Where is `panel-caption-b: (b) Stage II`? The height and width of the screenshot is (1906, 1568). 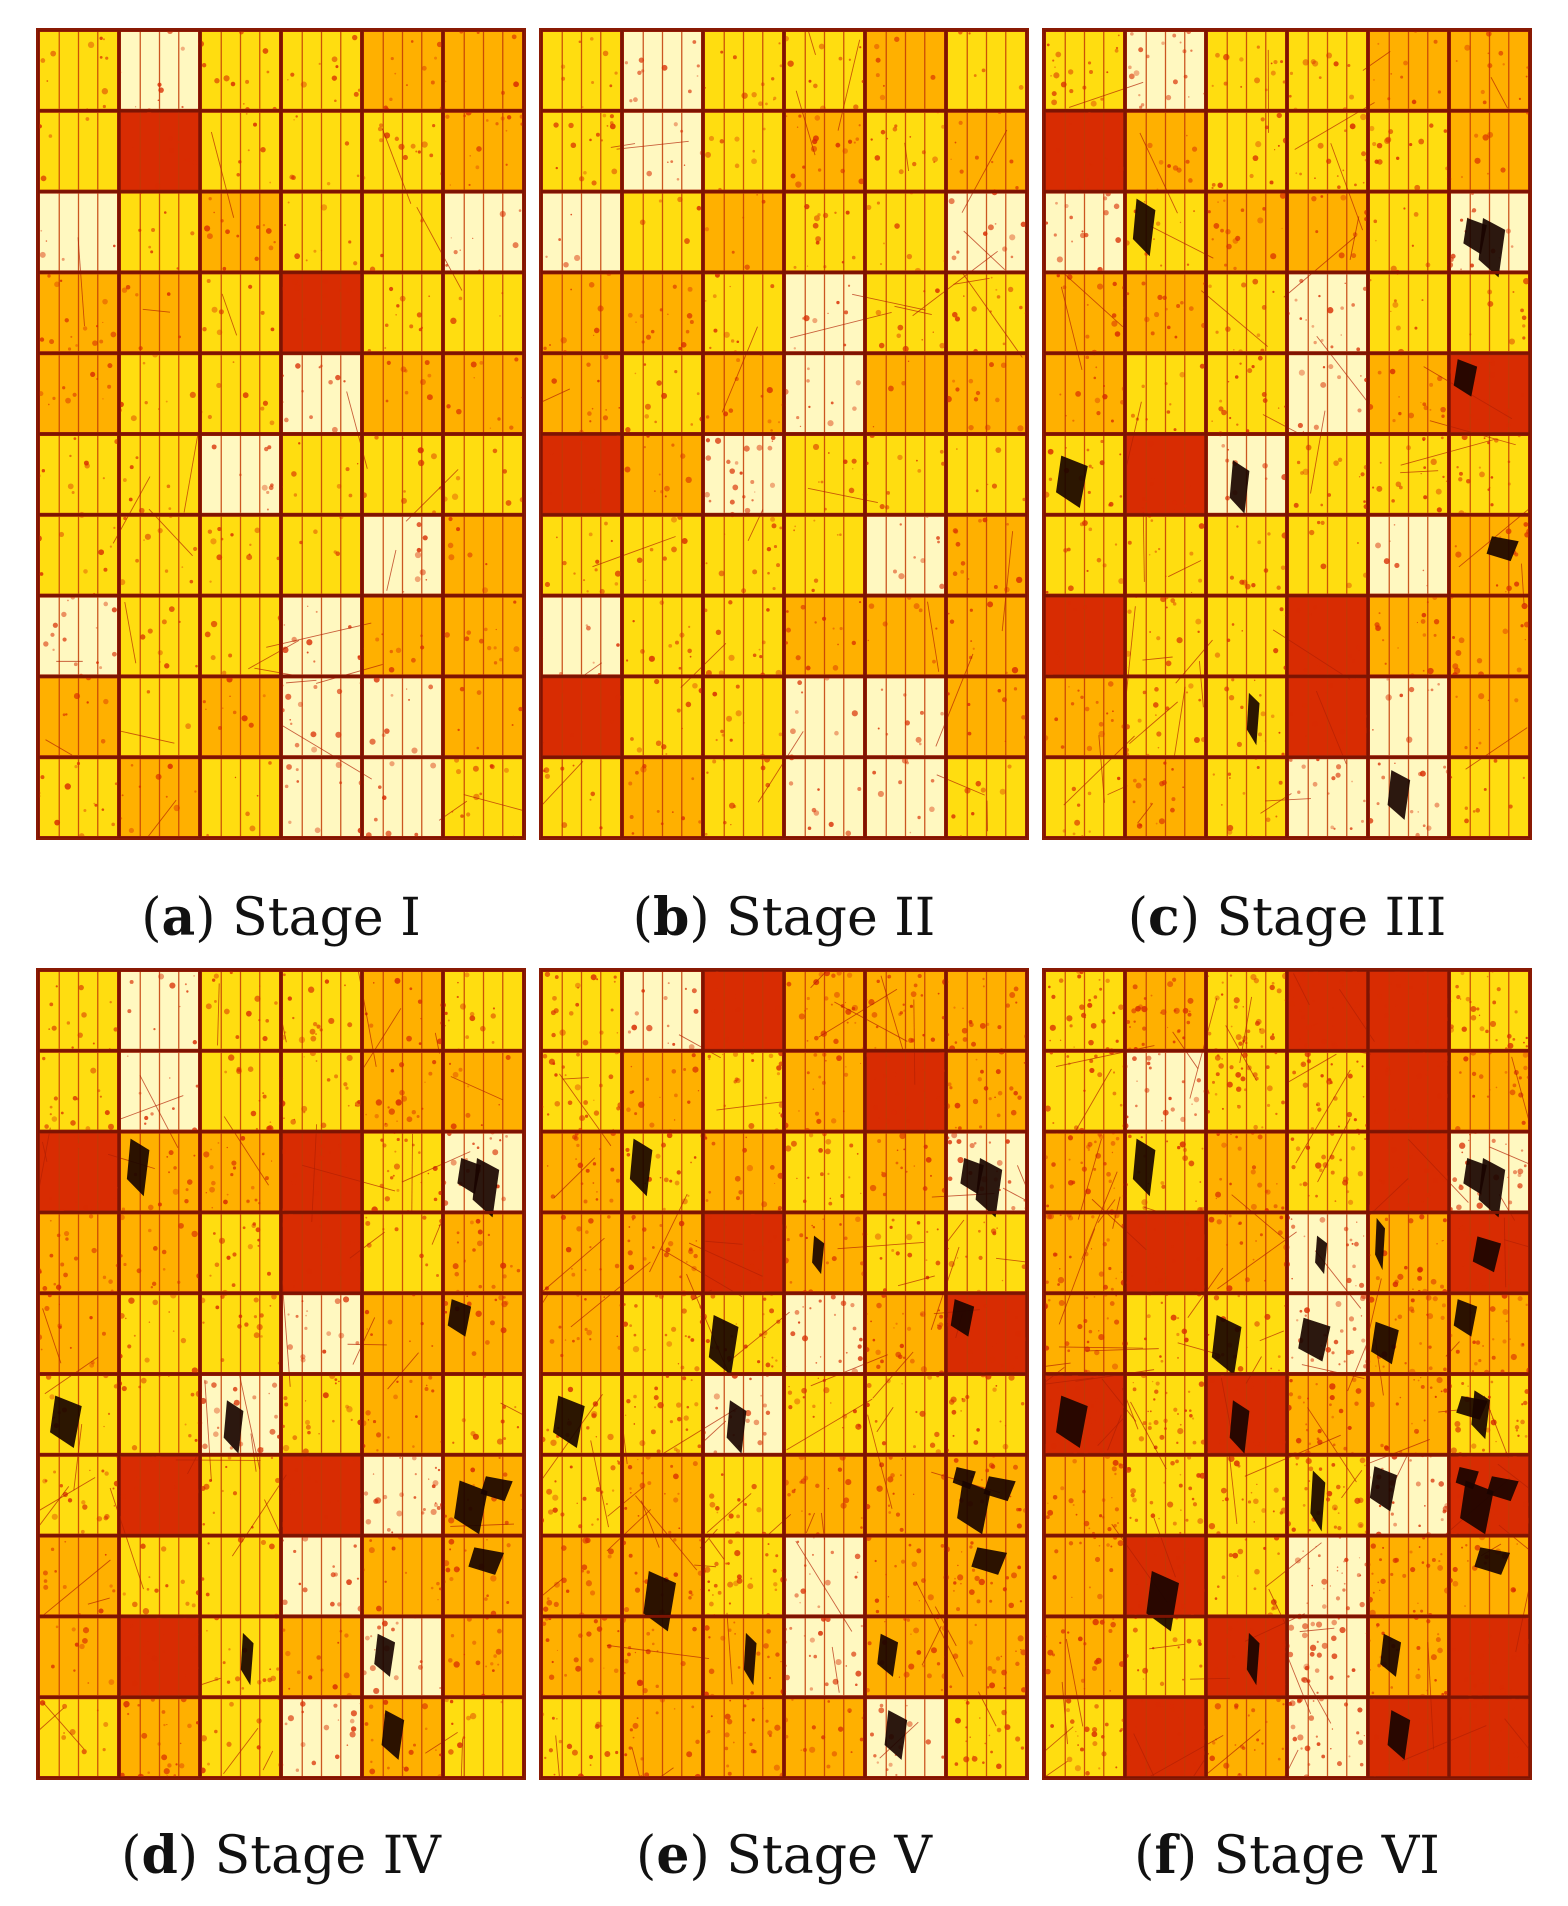
panel-caption-b: (b) Stage II is located at coordinates (784, 918).